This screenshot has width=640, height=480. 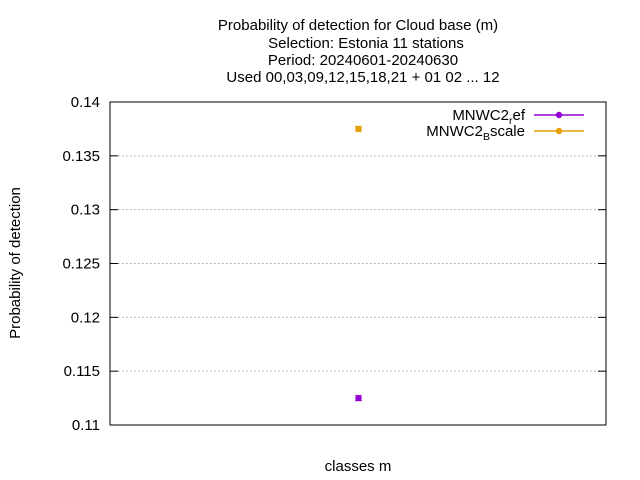 I want to click on y-tick-label: 0.125, so click(x=81, y=264).